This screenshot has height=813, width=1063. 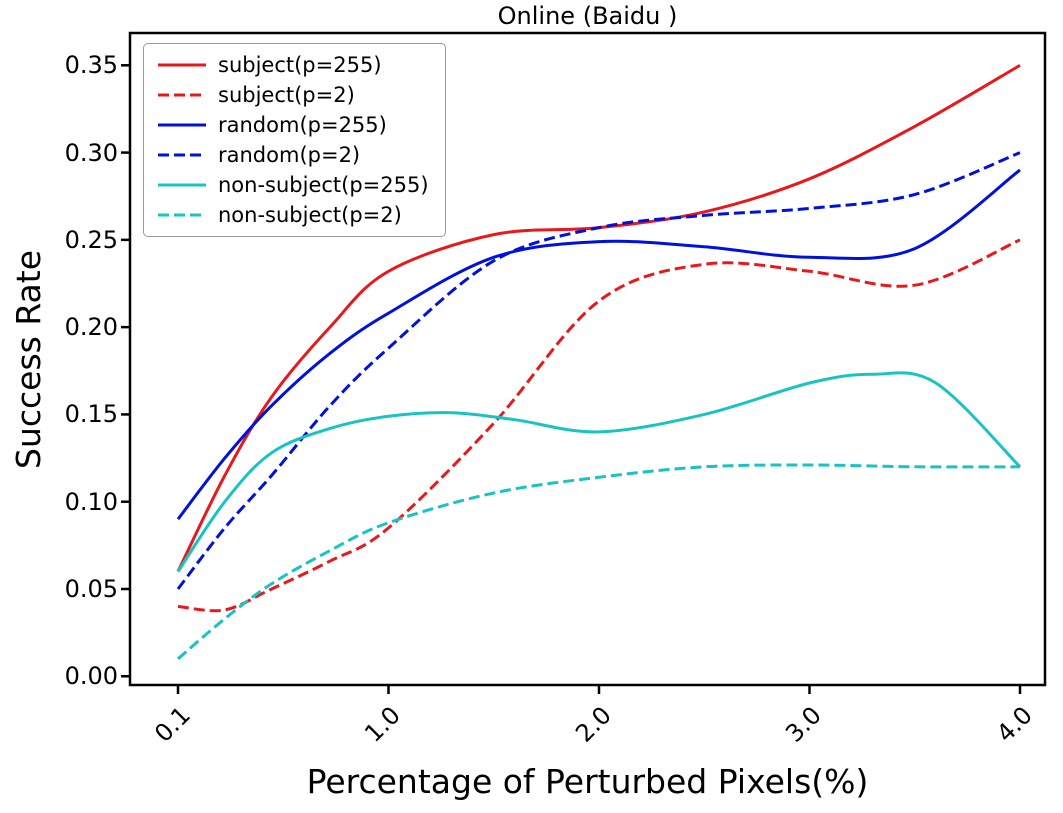 What do you see at coordinates (383, 724) in the screenshot?
I see `x-tick-label: 1.0` at bounding box center [383, 724].